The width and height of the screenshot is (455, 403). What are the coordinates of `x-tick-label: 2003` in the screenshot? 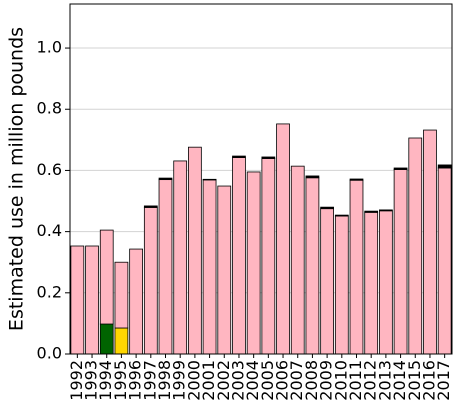 It's located at (237, 380).